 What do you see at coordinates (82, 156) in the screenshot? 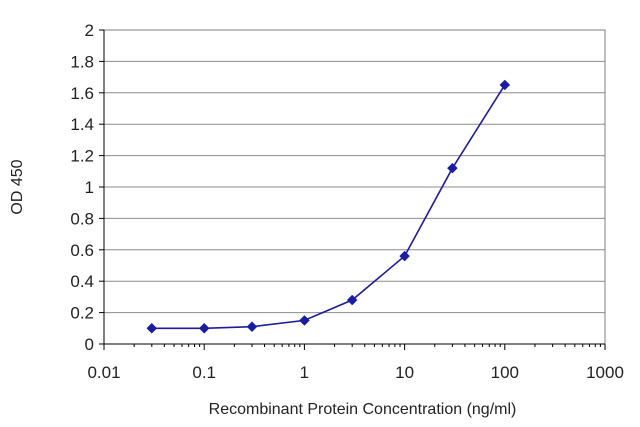
I see `y-tick-label-6: 1.2` at bounding box center [82, 156].